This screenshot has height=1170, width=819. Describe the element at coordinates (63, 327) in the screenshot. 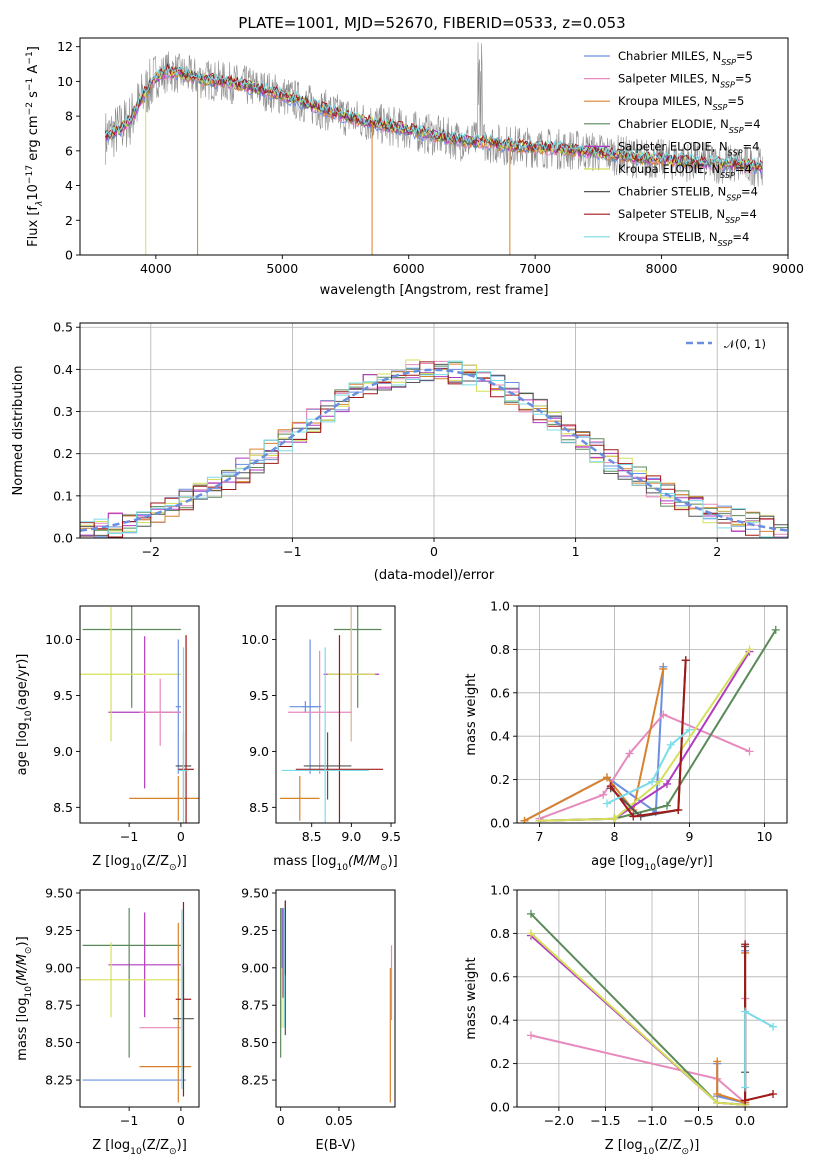

I see `y-tick-label: 0.5` at that location.